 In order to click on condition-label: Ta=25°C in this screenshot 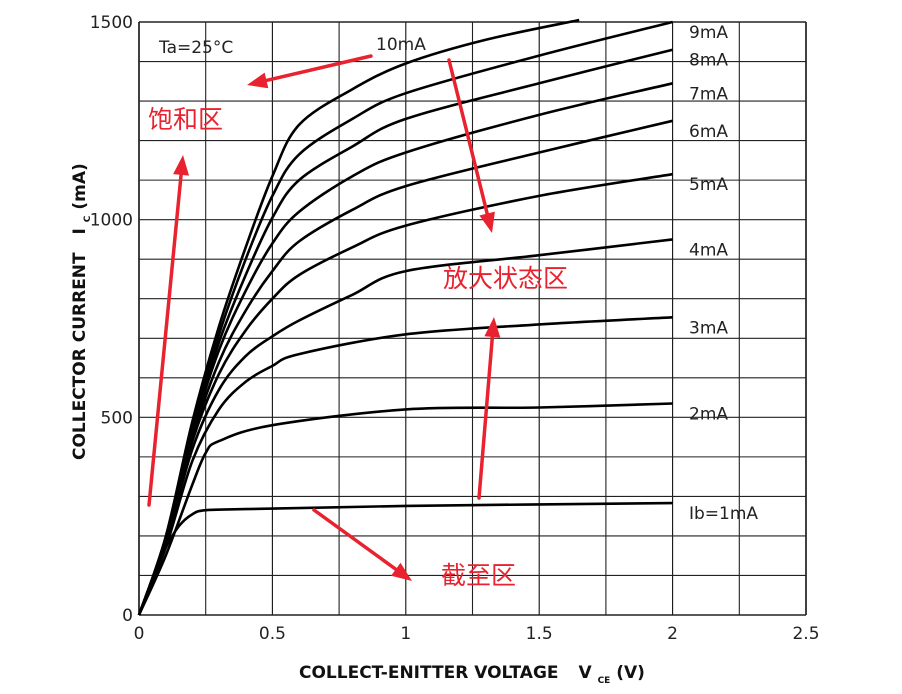, I will do `click(195, 48)`.